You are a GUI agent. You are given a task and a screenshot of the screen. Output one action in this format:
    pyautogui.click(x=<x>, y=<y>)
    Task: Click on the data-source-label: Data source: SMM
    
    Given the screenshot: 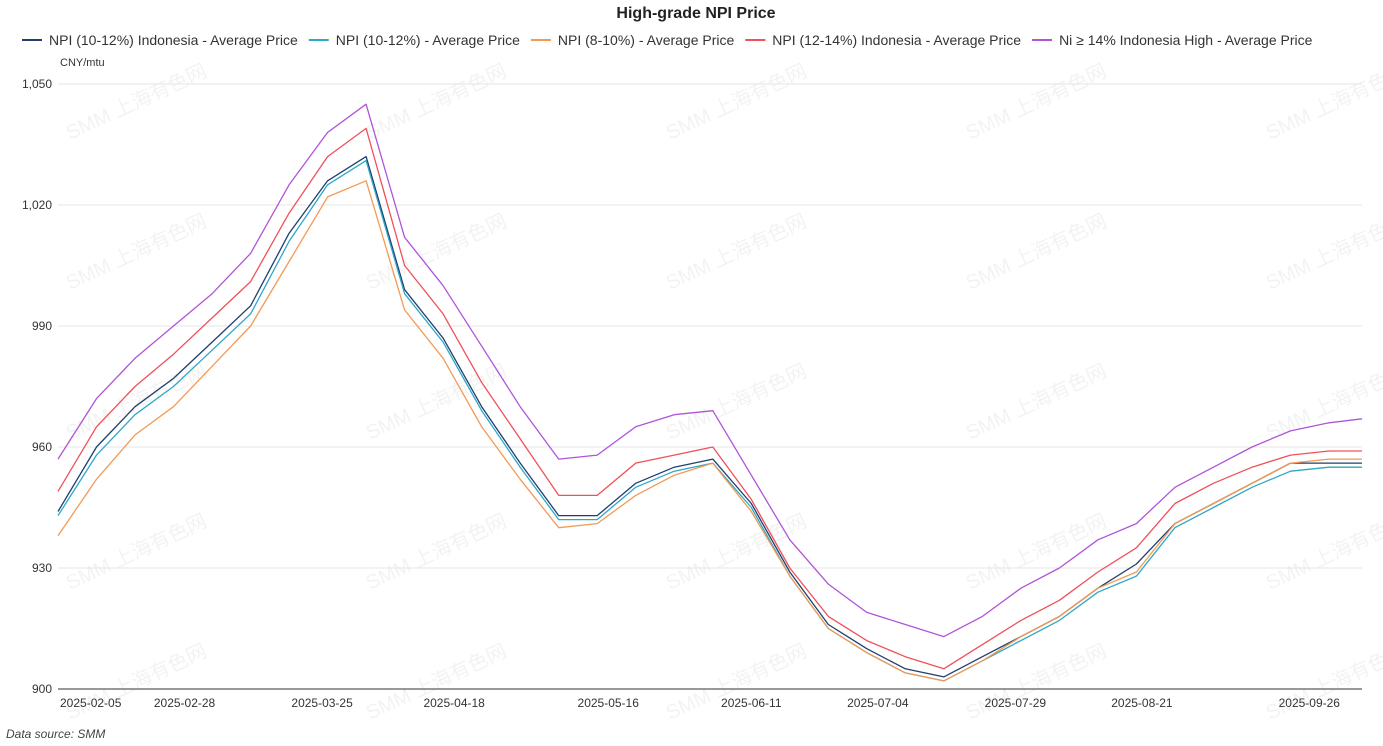 What is the action you would take?
    pyautogui.click(x=55, y=734)
    